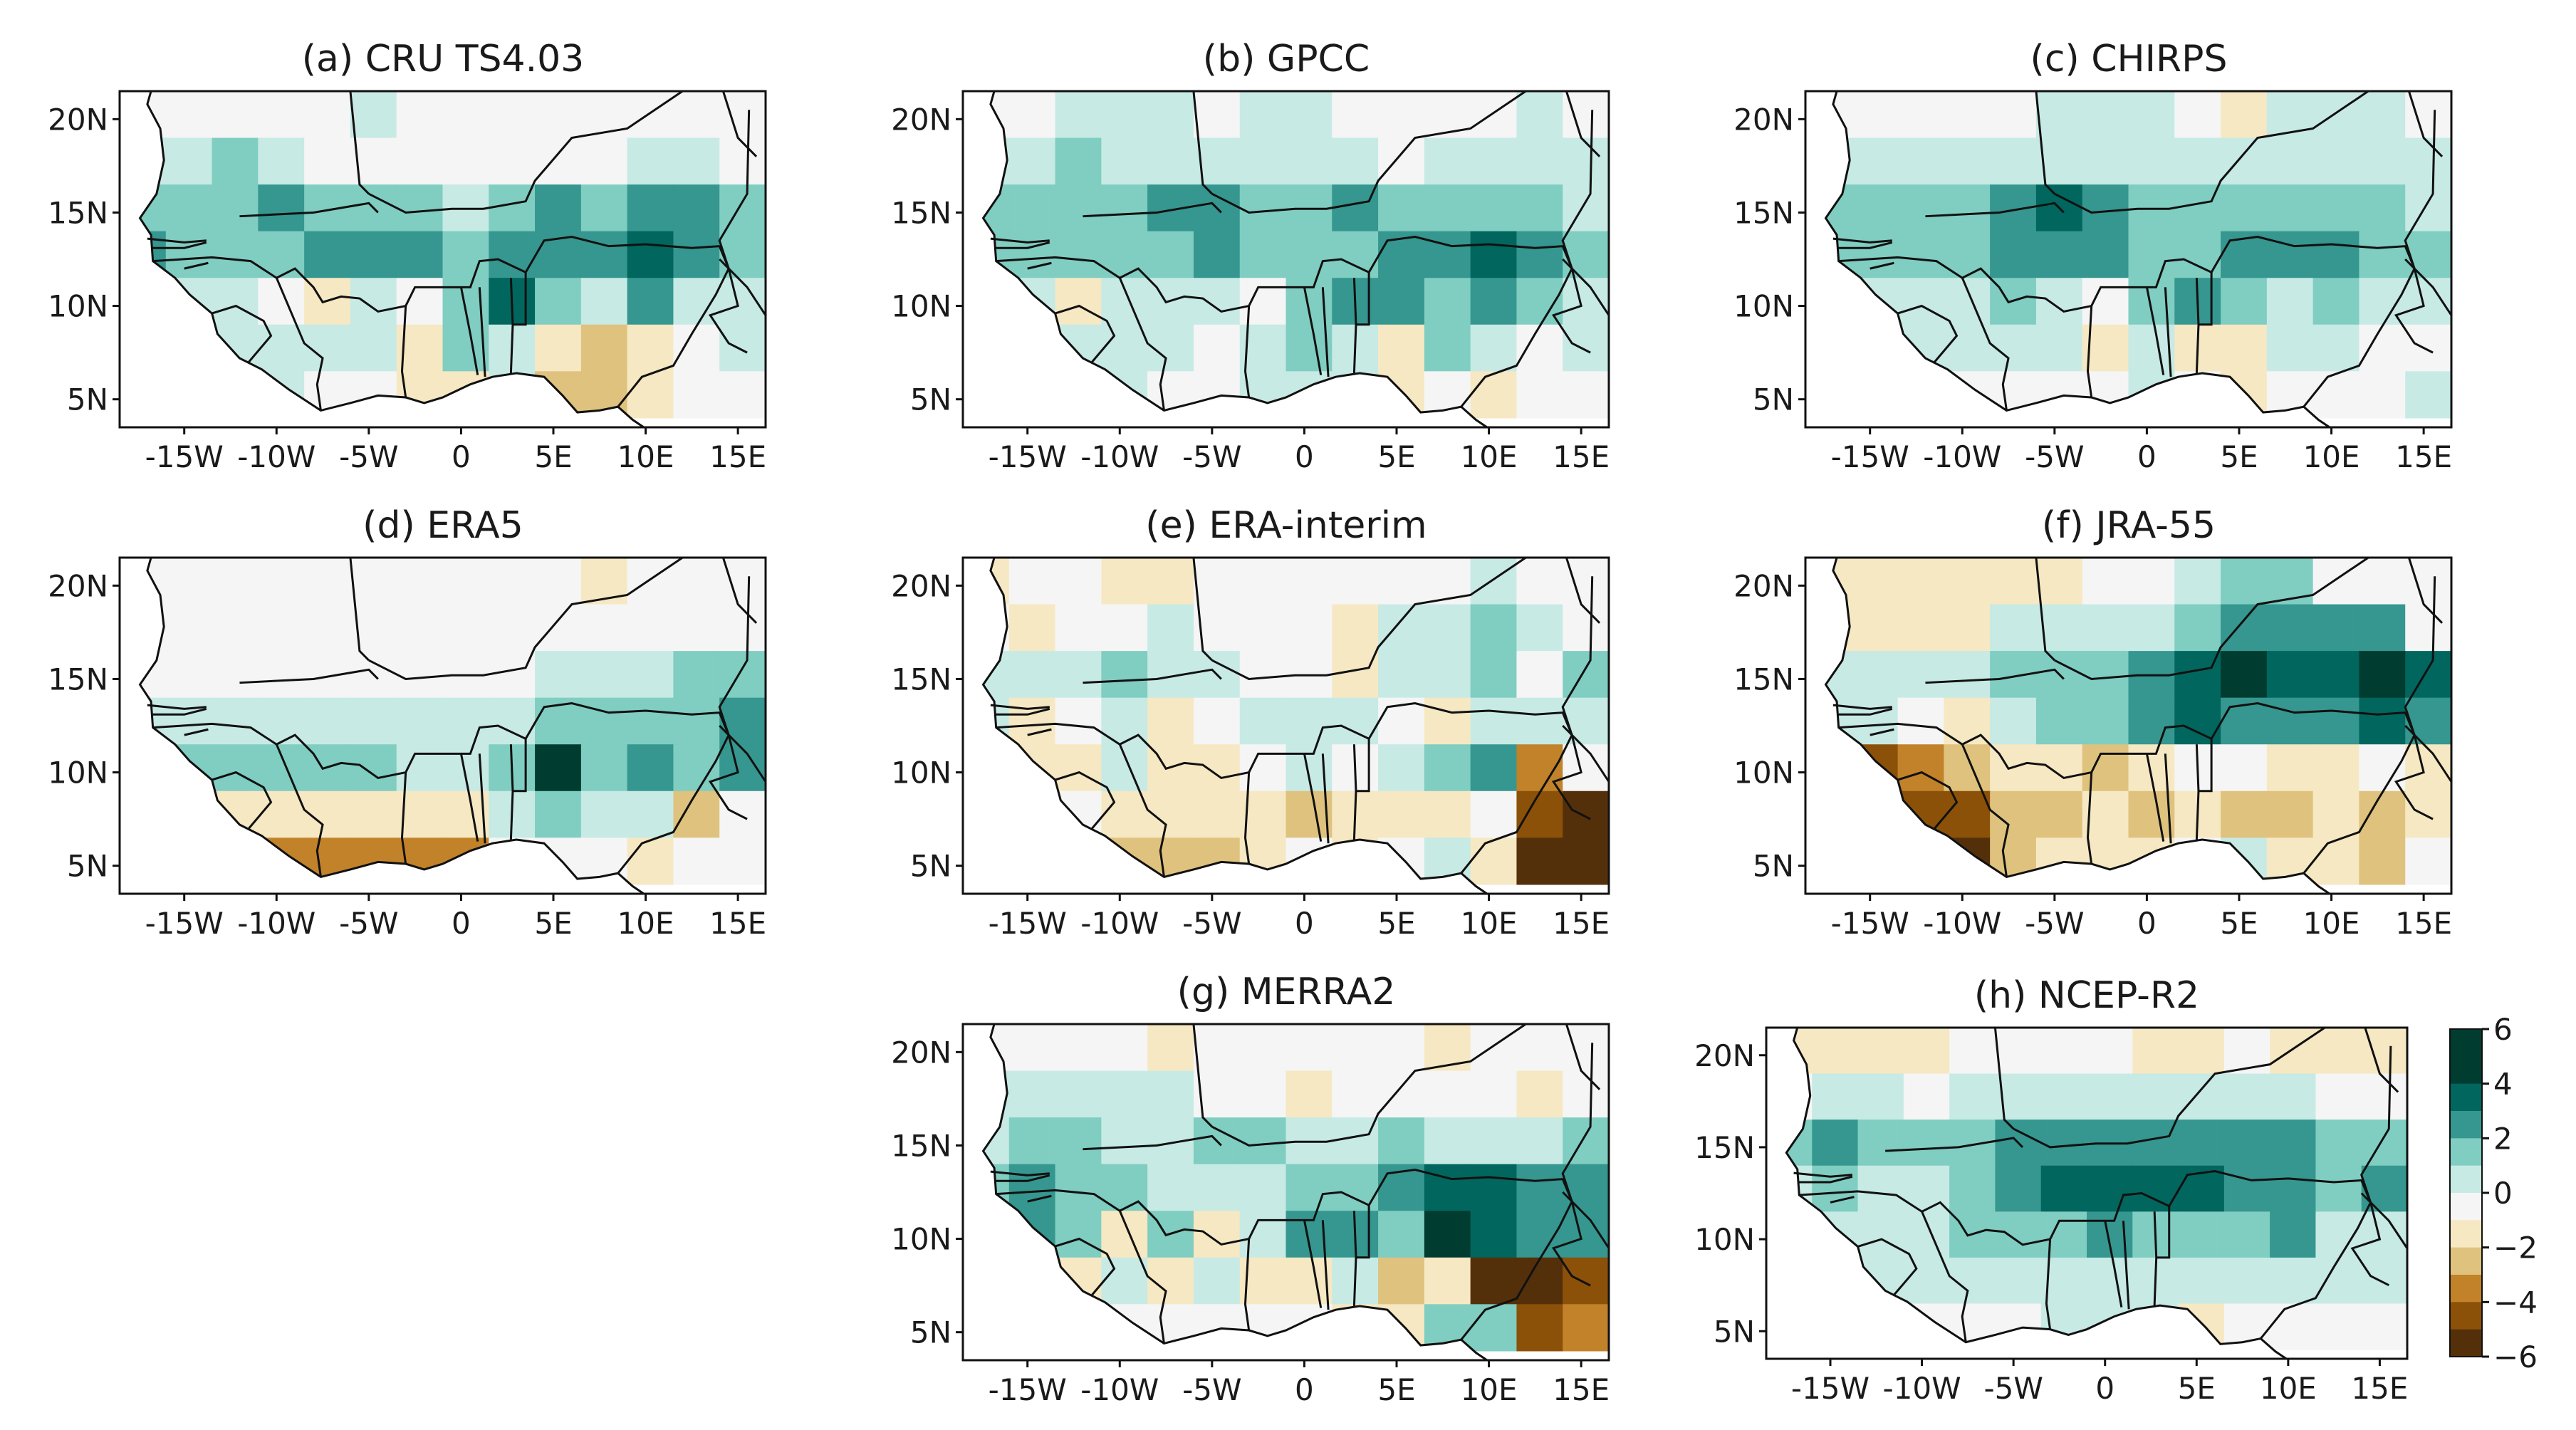 Image resolution: width=2576 pixels, height=1430 pixels. I want to click on x-tick-label: 15E, so click(1581, 1390).